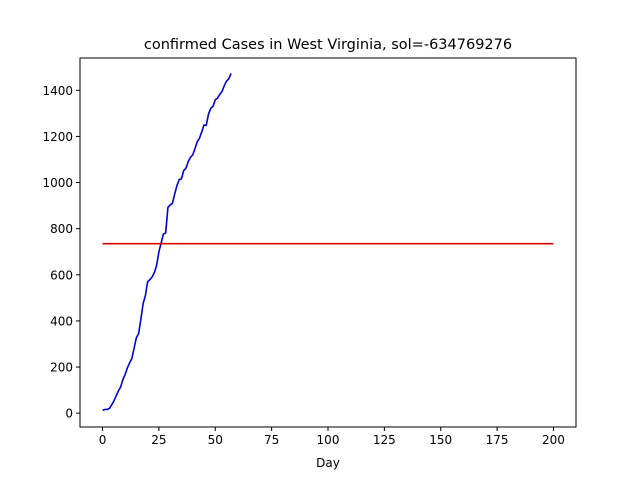 This screenshot has width=640, height=480. I want to click on y-tick-label: 1200, so click(57, 137).